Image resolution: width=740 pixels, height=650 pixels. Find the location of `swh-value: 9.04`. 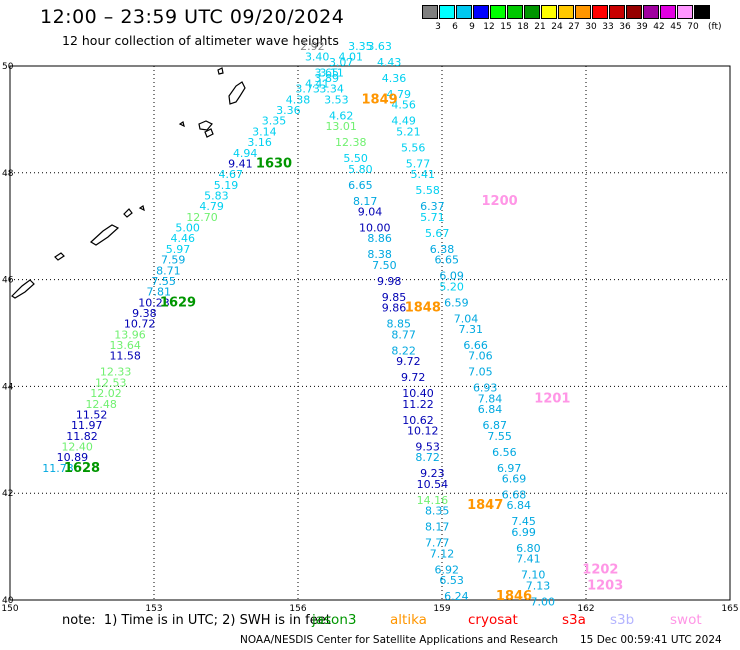

swh-value: 9.04 is located at coordinates (370, 212).